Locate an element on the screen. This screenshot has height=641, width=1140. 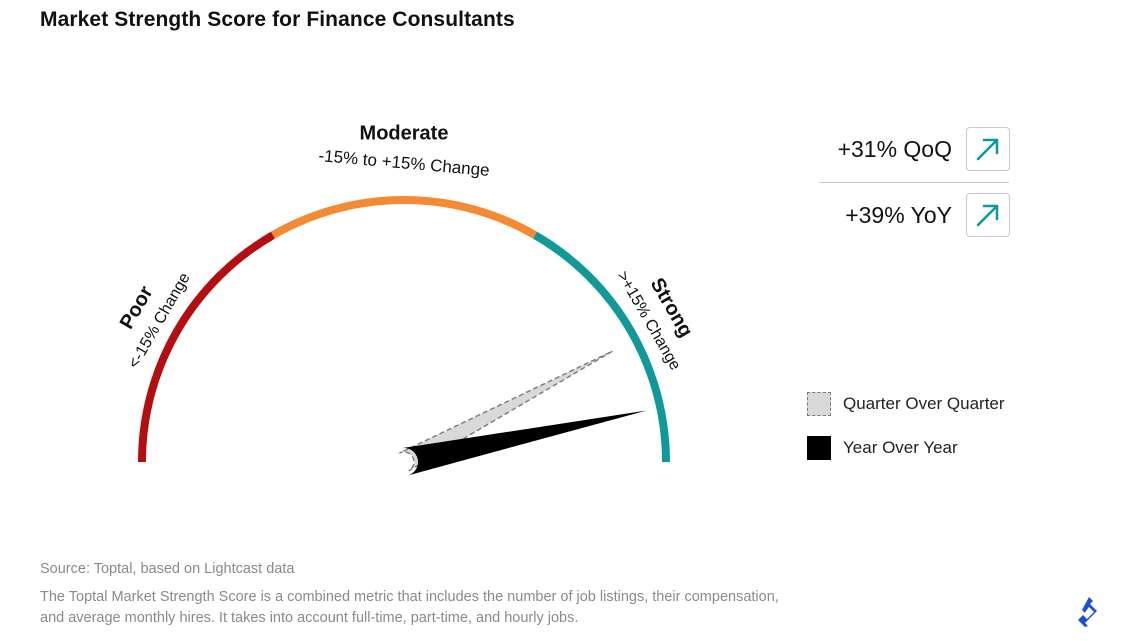
legend-label-yoy: Year Over Year is located at coordinates (900, 447).